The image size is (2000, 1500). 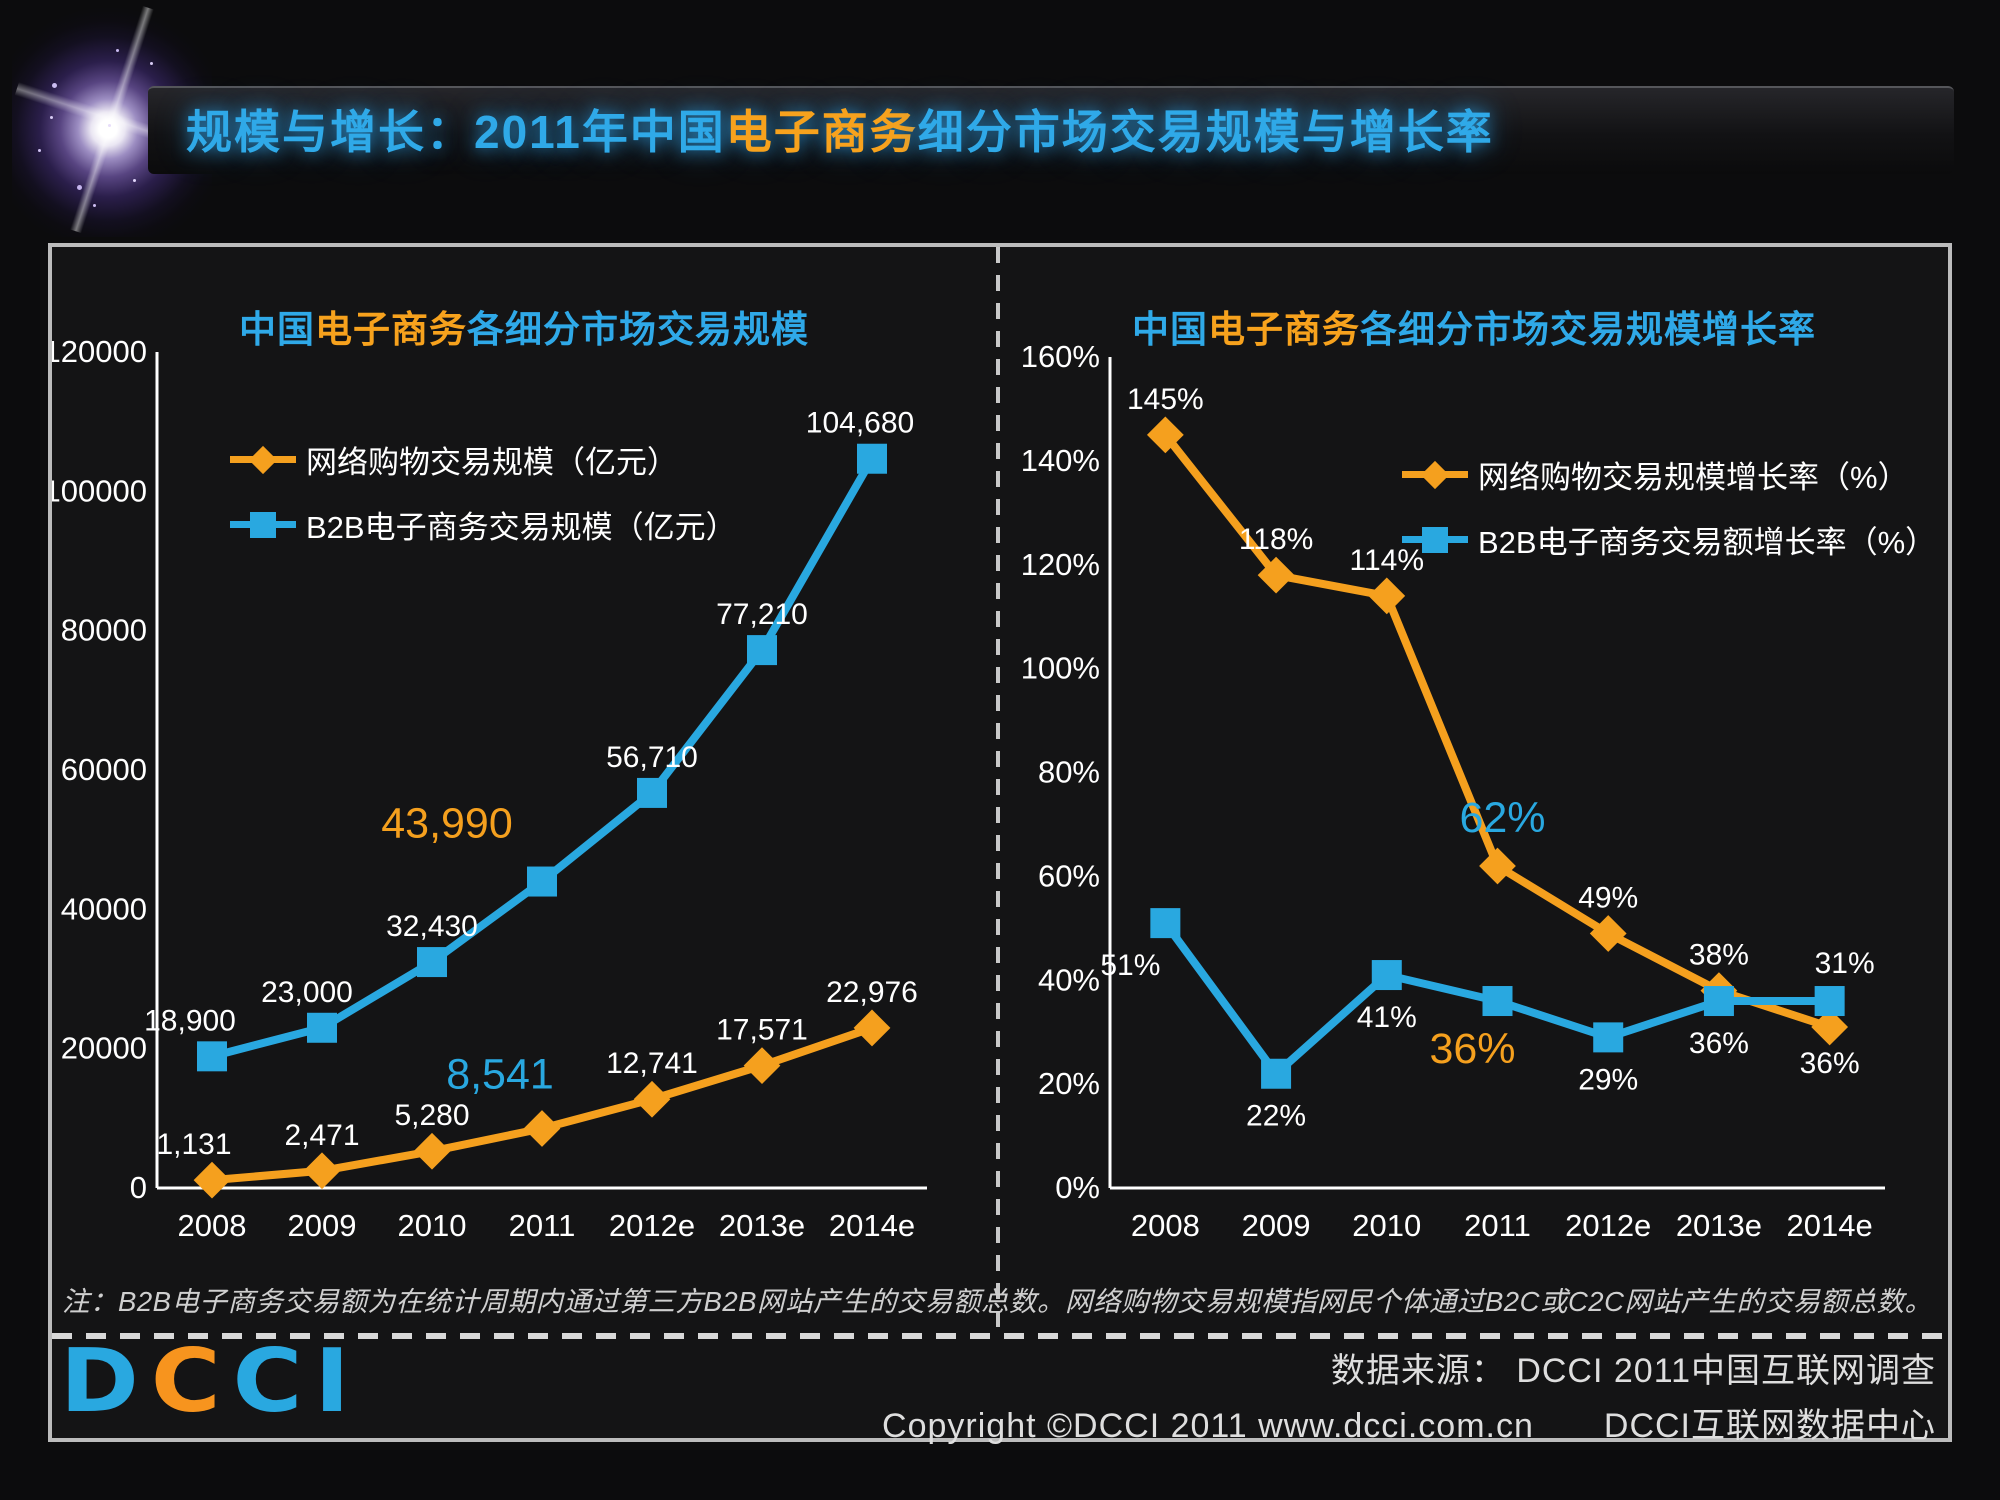 What do you see at coordinates (1069, 979) in the screenshot?
I see `y-tick-label: 40%` at bounding box center [1069, 979].